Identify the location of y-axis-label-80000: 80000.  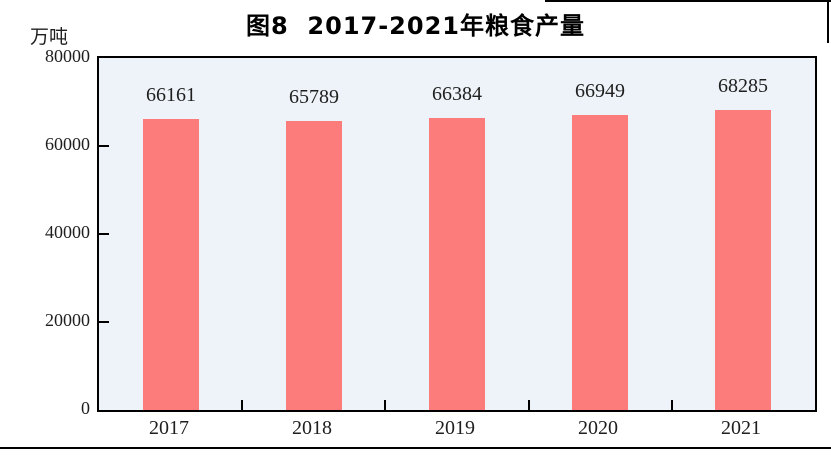
(67, 56).